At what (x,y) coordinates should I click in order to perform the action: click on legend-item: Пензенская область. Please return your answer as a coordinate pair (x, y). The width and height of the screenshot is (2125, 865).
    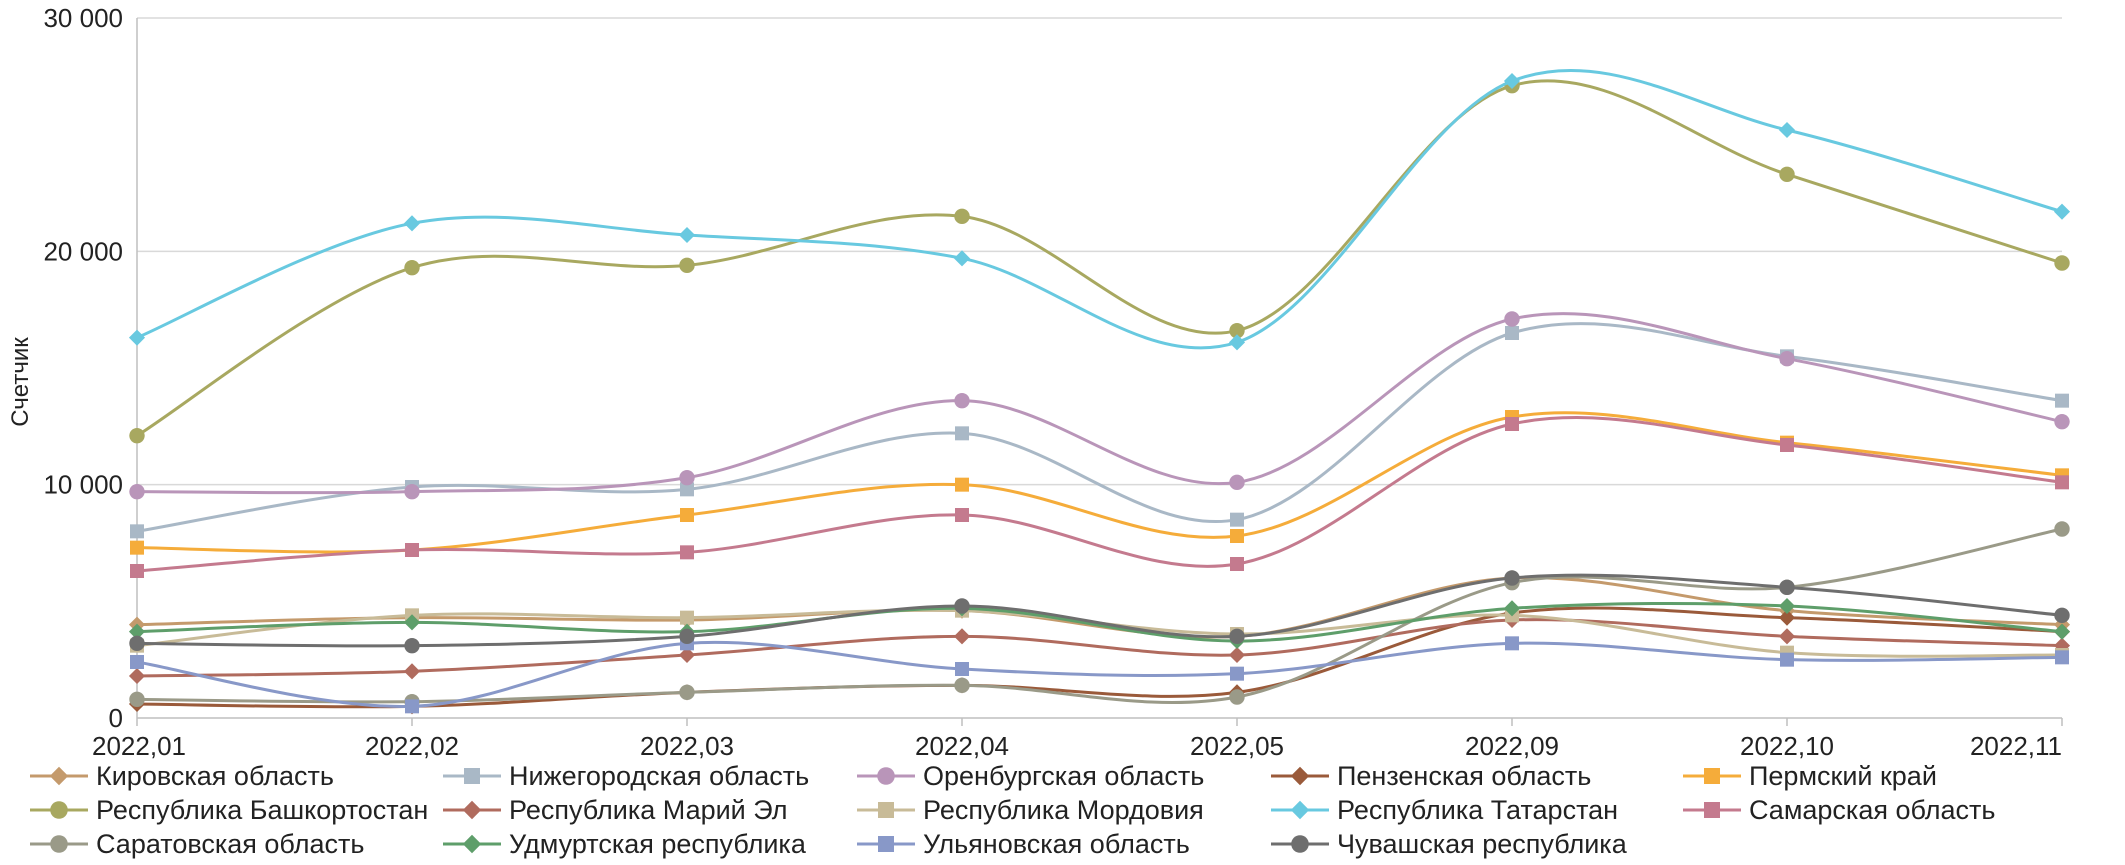
    Looking at the image, I should click on (1431, 776).